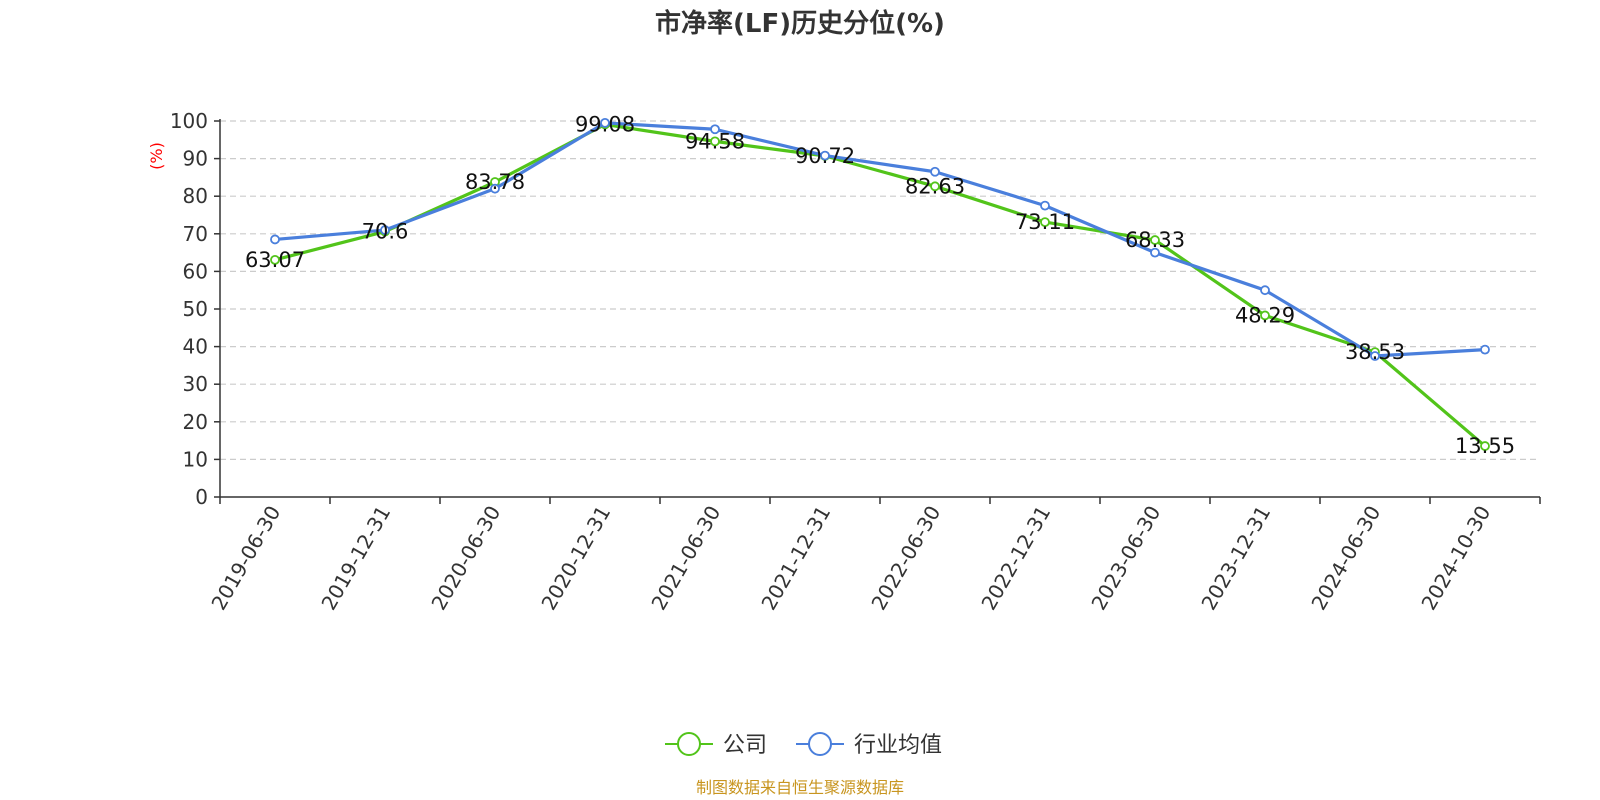 The width and height of the screenshot is (1600, 800). What do you see at coordinates (1455, 558) in the screenshot?
I see `x-tick-label: 2024-10-30` at bounding box center [1455, 558].